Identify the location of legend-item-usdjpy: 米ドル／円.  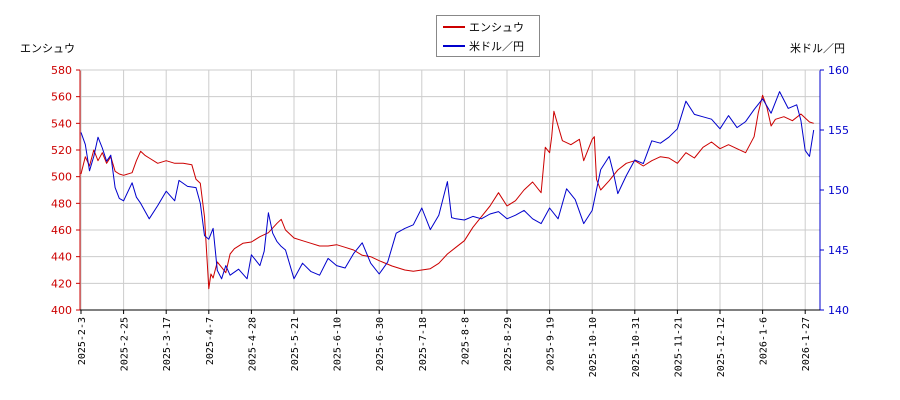
(490, 46).